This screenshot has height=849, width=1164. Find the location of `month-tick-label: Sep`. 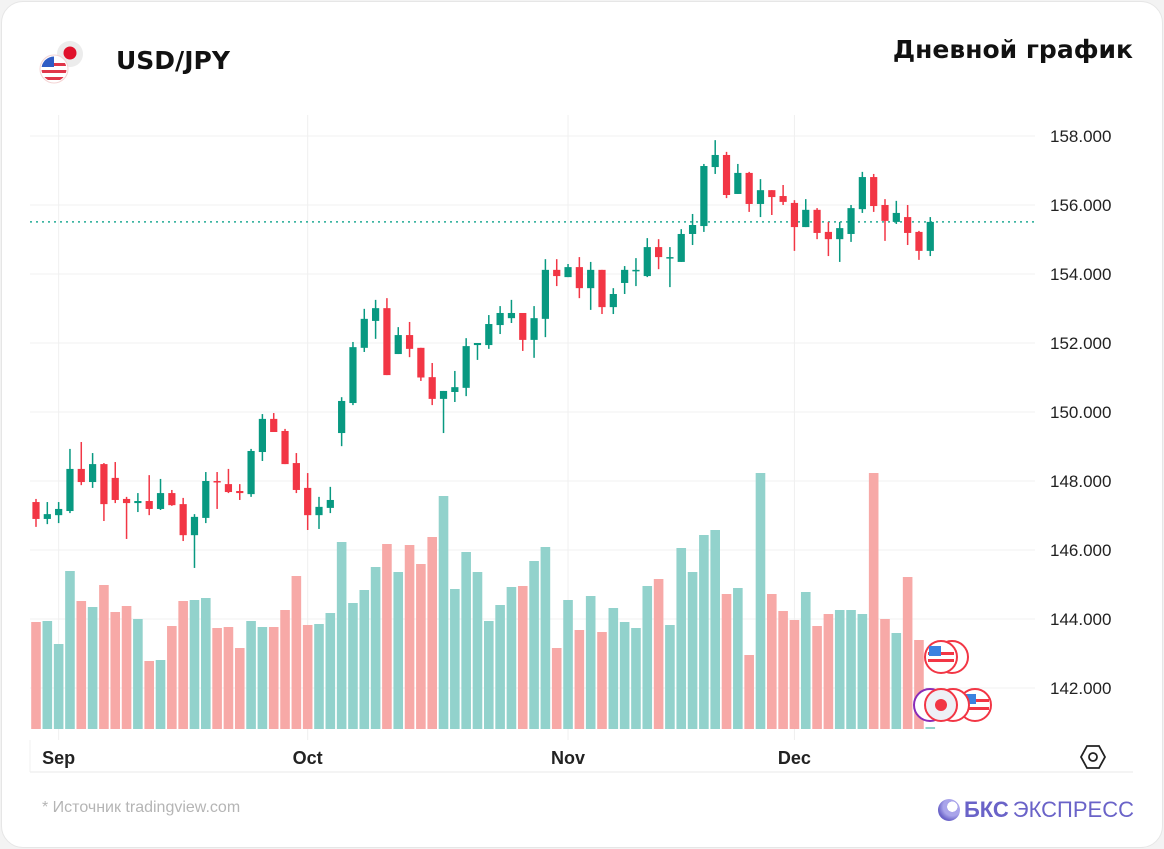

month-tick-label: Sep is located at coordinates (58, 758).